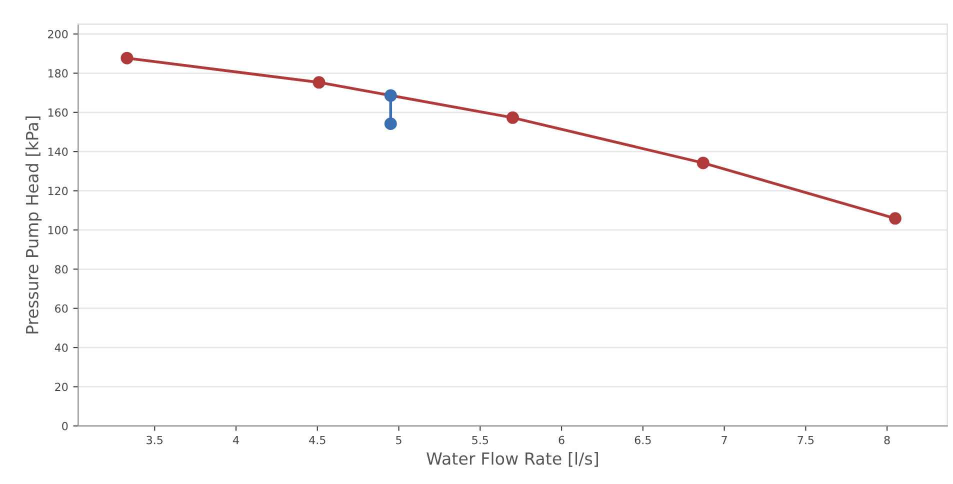  Describe the element at coordinates (642, 440) in the screenshot. I see `x-tick-label: 6.5` at that location.